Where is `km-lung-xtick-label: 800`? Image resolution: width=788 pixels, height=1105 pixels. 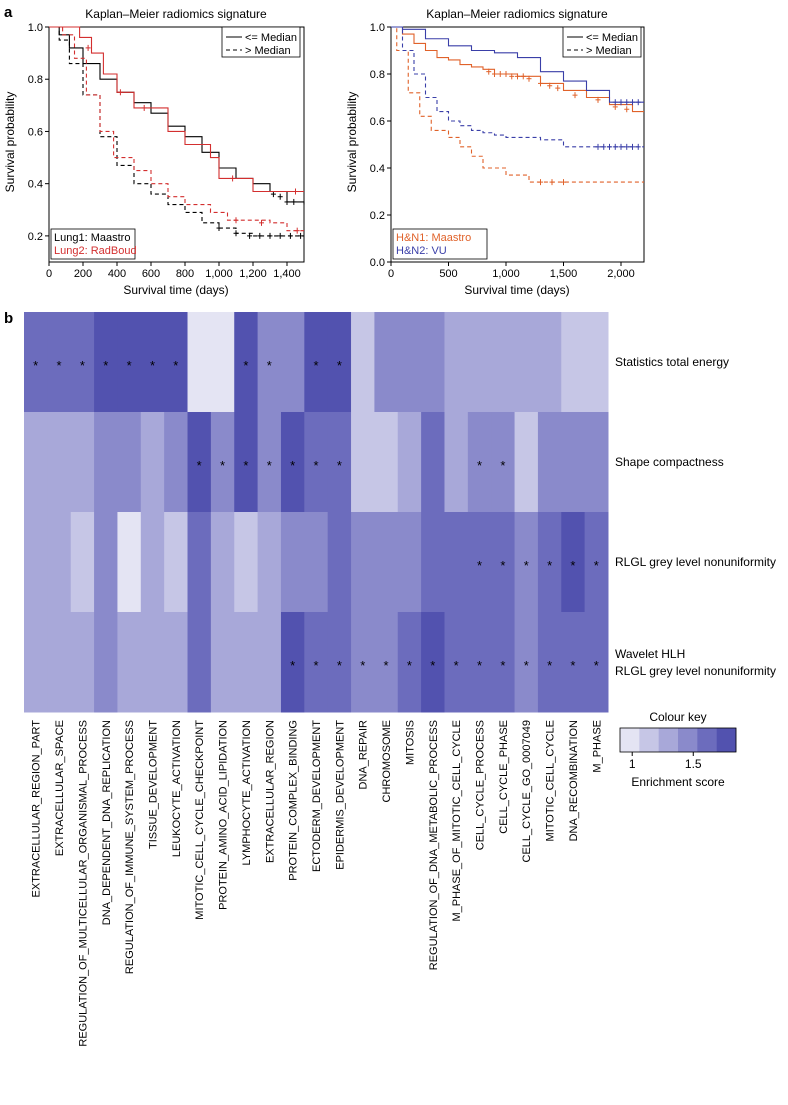
km-lung-xtick-label: 800 is located at coordinates (185, 274).